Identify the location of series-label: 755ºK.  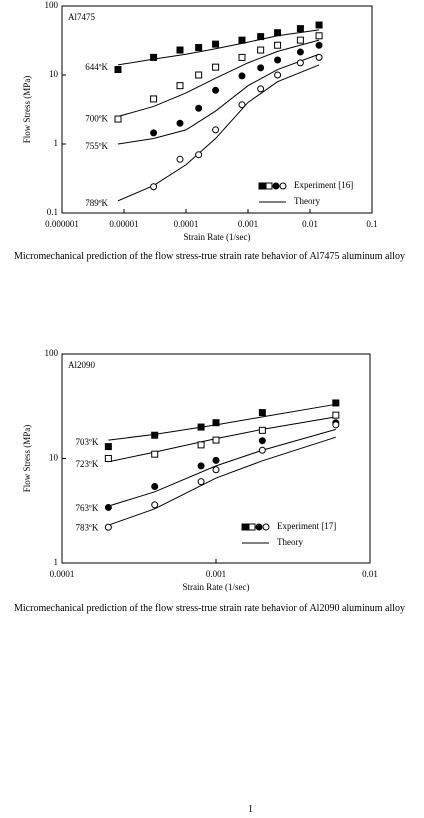
(96, 146).